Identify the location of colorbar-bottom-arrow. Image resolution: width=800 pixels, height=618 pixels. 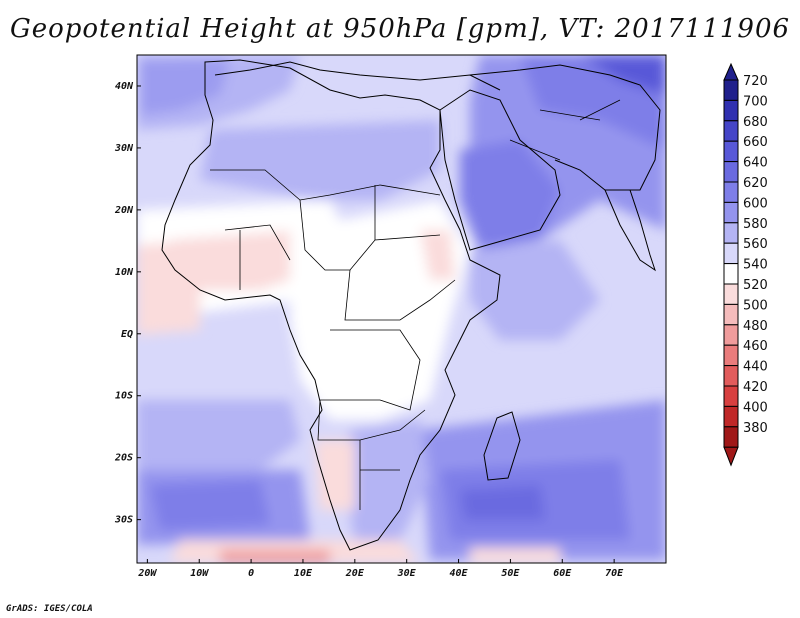
(731, 456).